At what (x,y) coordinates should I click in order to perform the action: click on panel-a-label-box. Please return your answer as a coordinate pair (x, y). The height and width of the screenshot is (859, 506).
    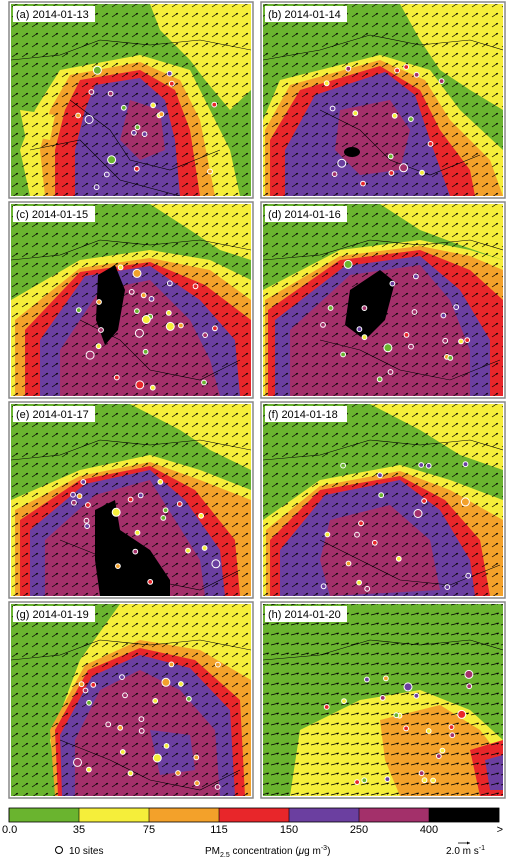
    Looking at the image, I should click on (54, 14).